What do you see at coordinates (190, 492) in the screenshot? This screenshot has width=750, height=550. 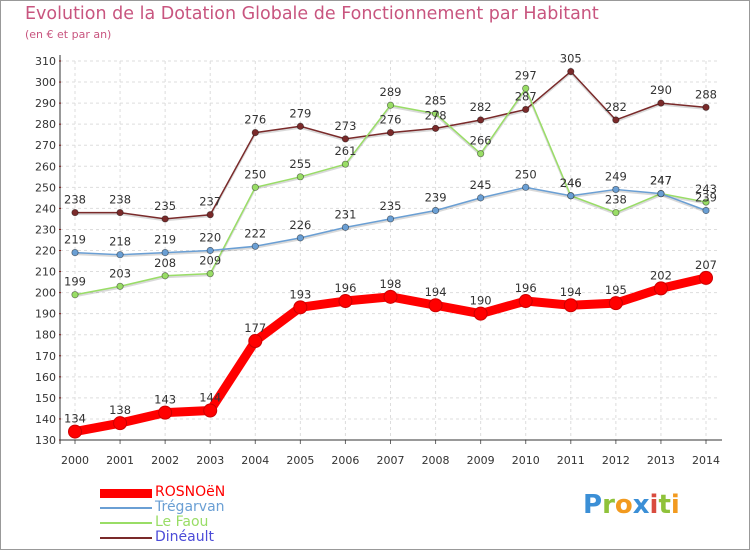 I see `legend-label: ROSNOëN` at bounding box center [190, 492].